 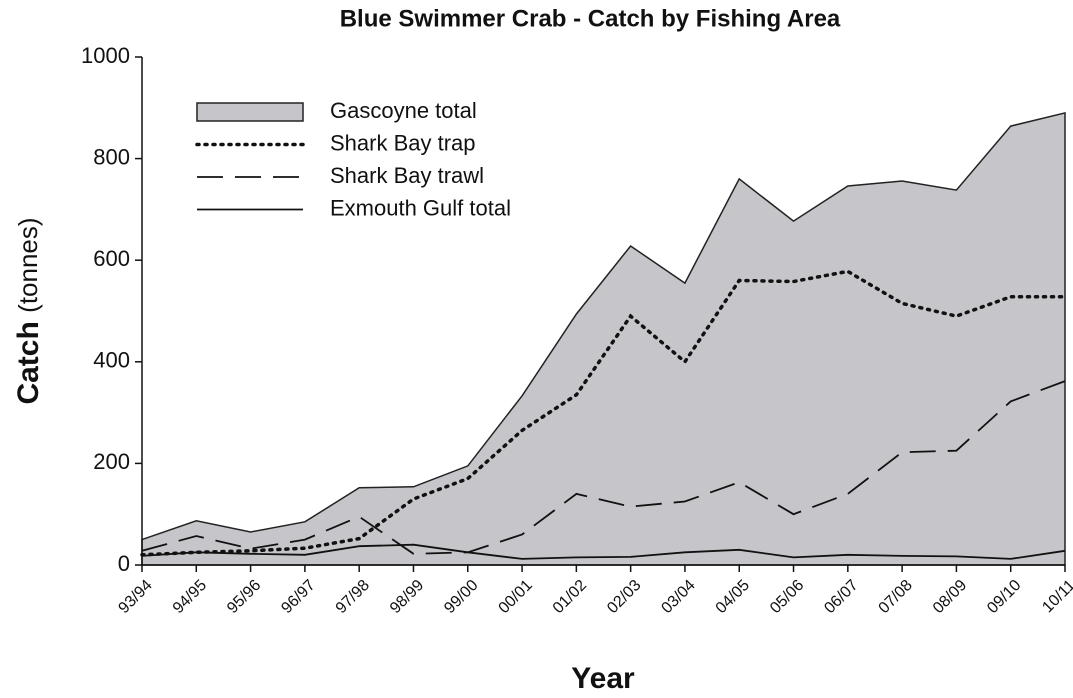 What do you see at coordinates (111, 258) in the screenshot?
I see `y-tick-label: 600` at bounding box center [111, 258].